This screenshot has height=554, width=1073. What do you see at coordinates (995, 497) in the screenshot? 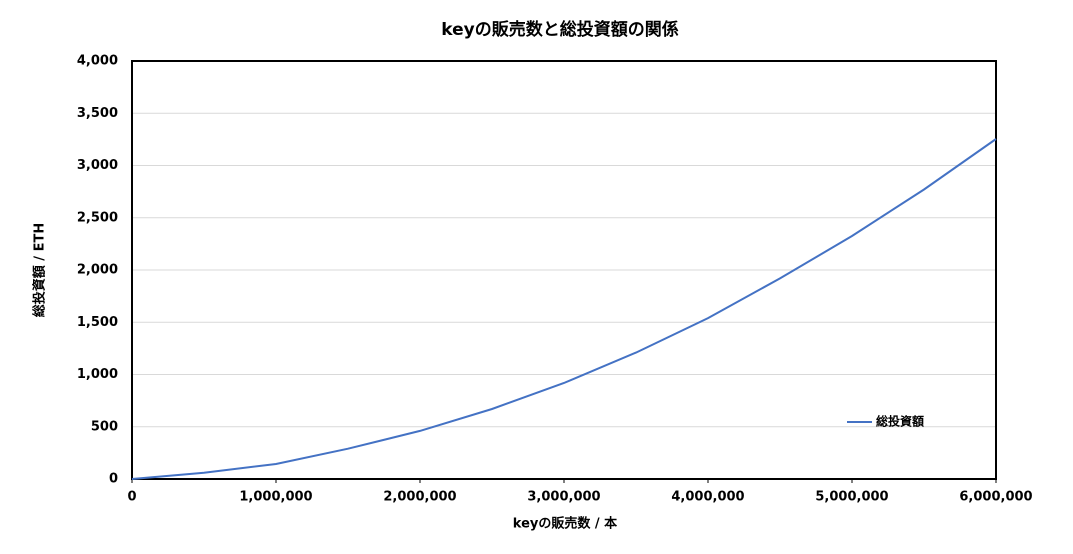
I see `x-tick-label: 6,000,000` at bounding box center [995, 497].